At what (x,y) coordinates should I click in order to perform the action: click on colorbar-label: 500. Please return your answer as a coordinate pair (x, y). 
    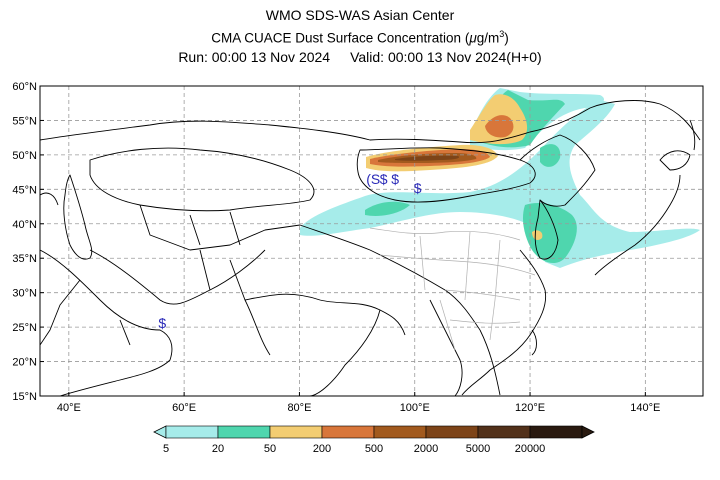
    Looking at the image, I should click on (374, 449).